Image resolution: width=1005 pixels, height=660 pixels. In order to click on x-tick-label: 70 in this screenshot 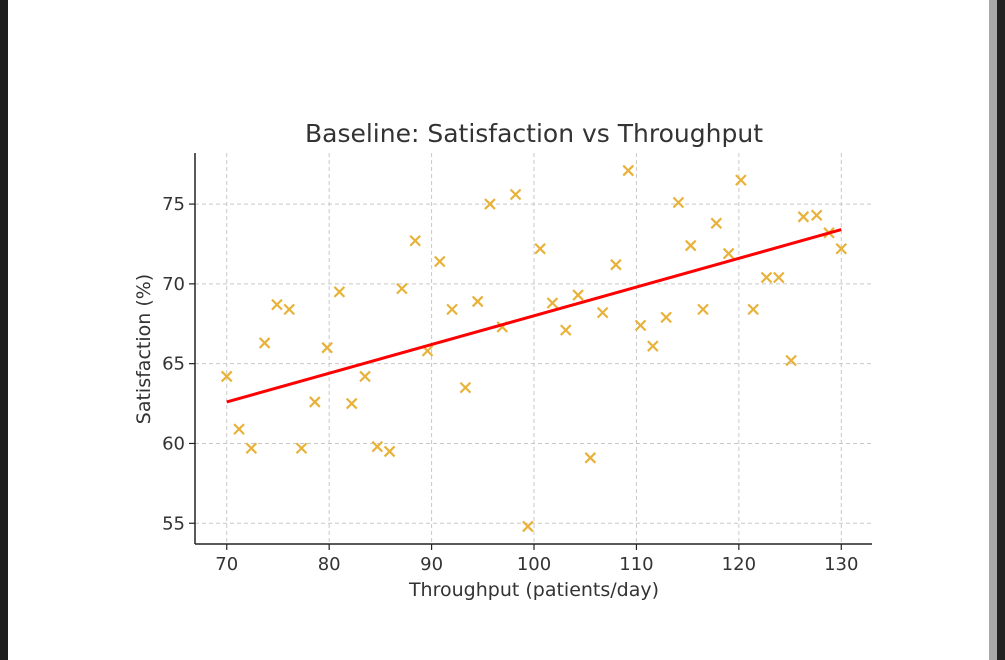, I will do `click(226, 564)`.